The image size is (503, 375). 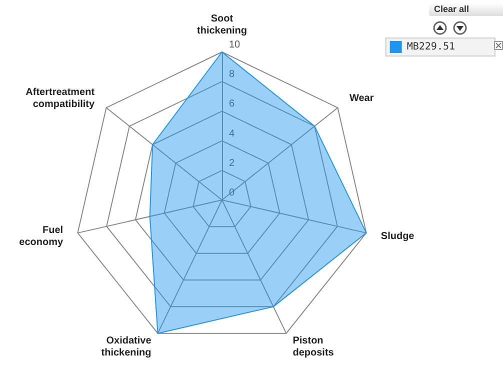 I want to click on spoke-label: Sludge, so click(x=397, y=236).